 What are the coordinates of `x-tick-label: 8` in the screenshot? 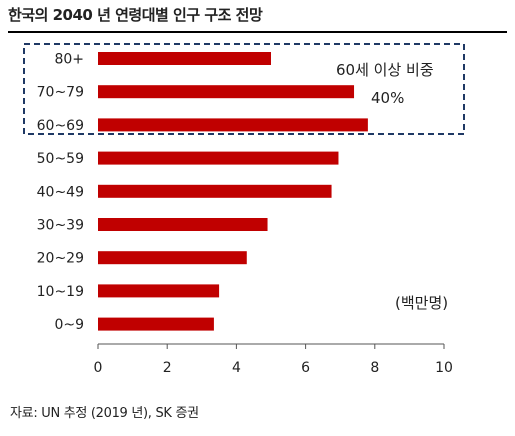 It's located at (374, 368).